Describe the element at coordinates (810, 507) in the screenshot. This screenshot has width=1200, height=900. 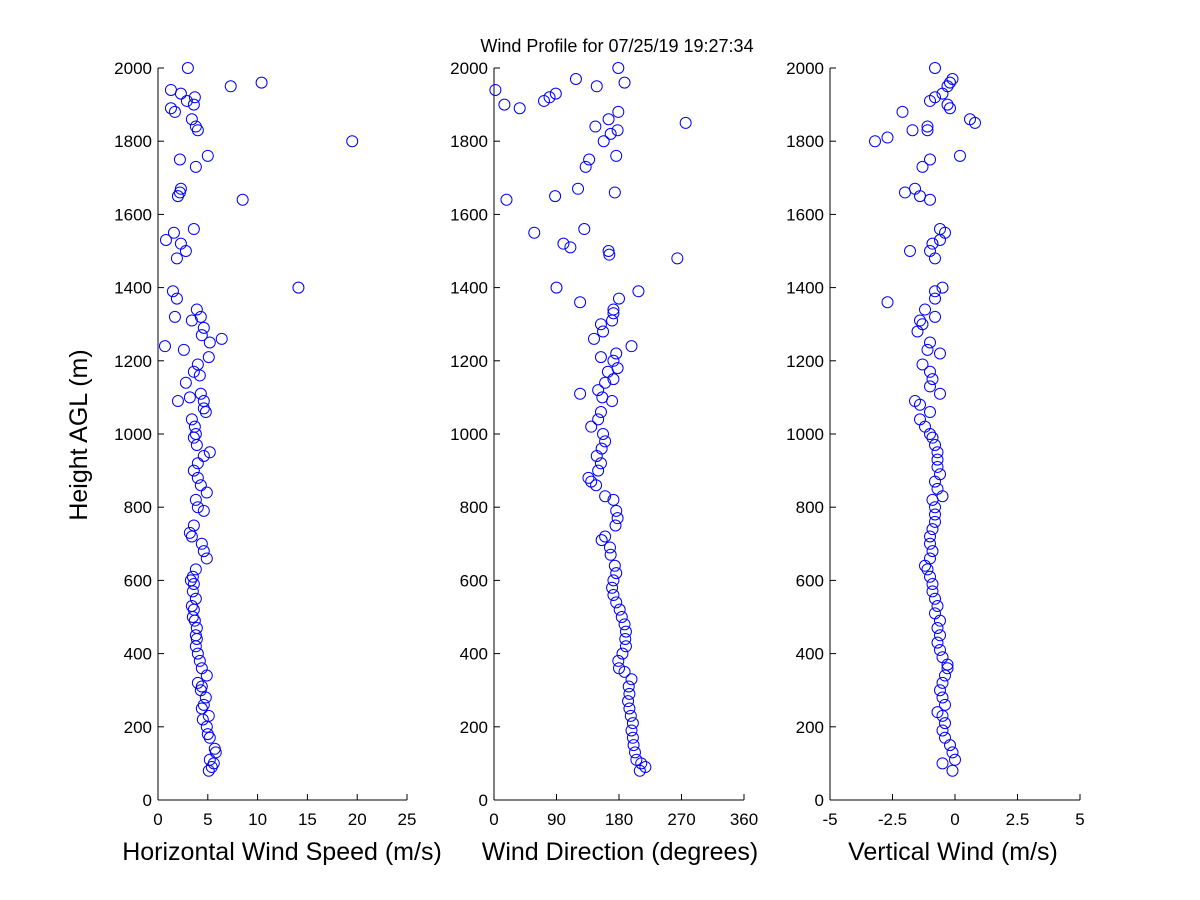
I see `y-tick-label-vertical-wind: 800` at that location.